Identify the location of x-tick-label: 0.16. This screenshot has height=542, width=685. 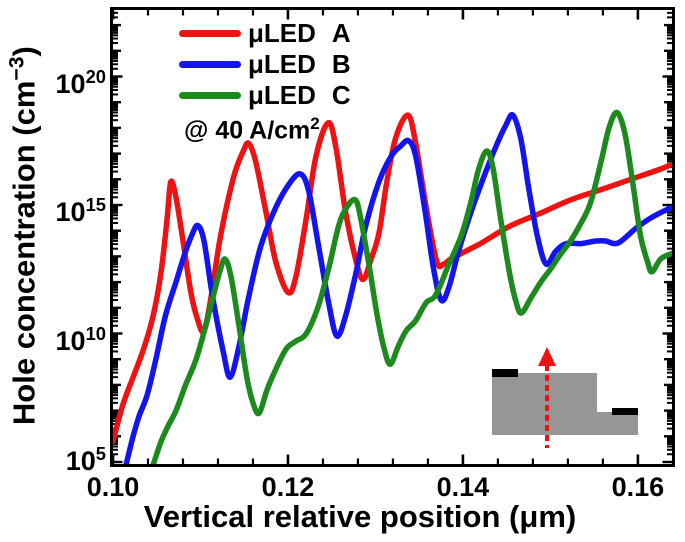
(638, 487).